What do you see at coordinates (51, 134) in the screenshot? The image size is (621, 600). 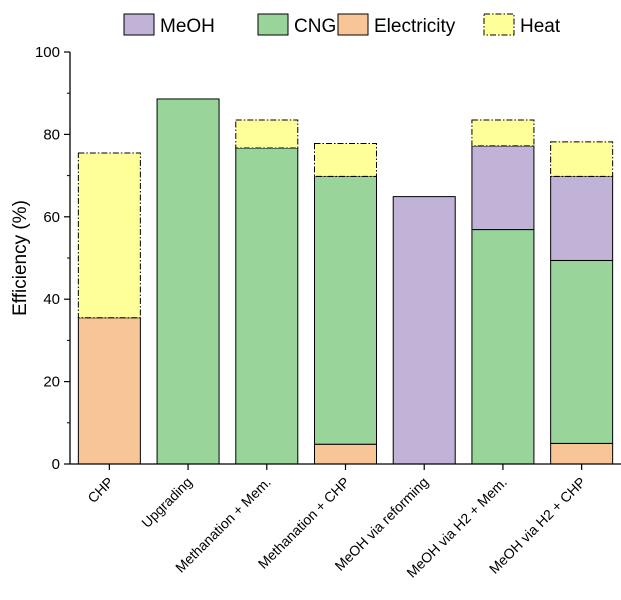 I see `y-tick-label: 80` at bounding box center [51, 134].